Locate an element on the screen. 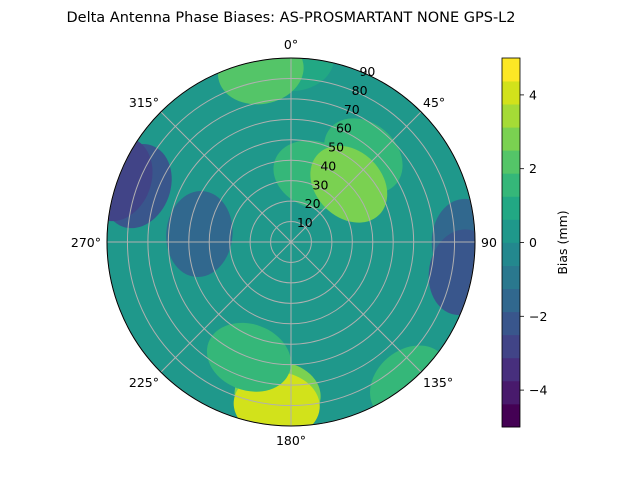  radial-tick-label-50: 50 is located at coordinates (336, 147).